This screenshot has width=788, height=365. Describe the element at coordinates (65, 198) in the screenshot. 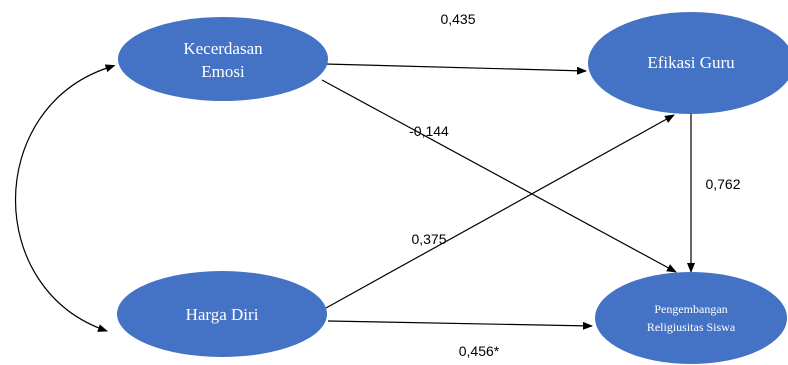

I see `edge-correlation-curve` at that location.